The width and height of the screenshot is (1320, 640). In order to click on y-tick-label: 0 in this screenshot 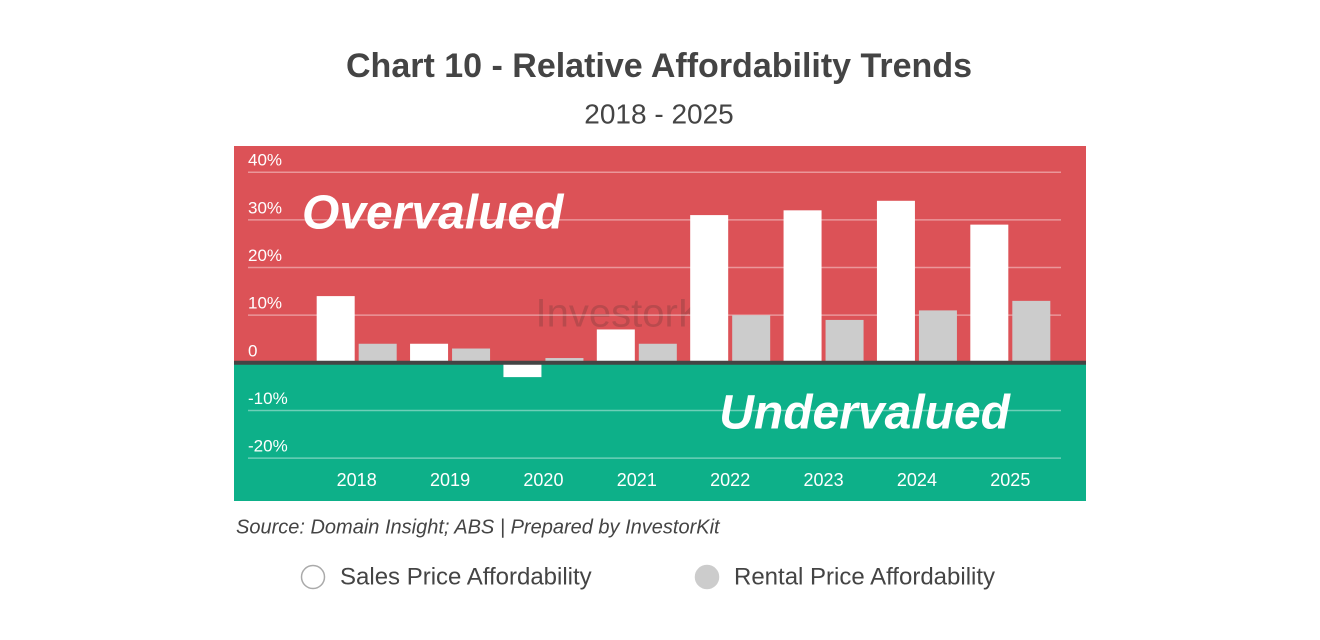, I will do `click(252, 350)`.